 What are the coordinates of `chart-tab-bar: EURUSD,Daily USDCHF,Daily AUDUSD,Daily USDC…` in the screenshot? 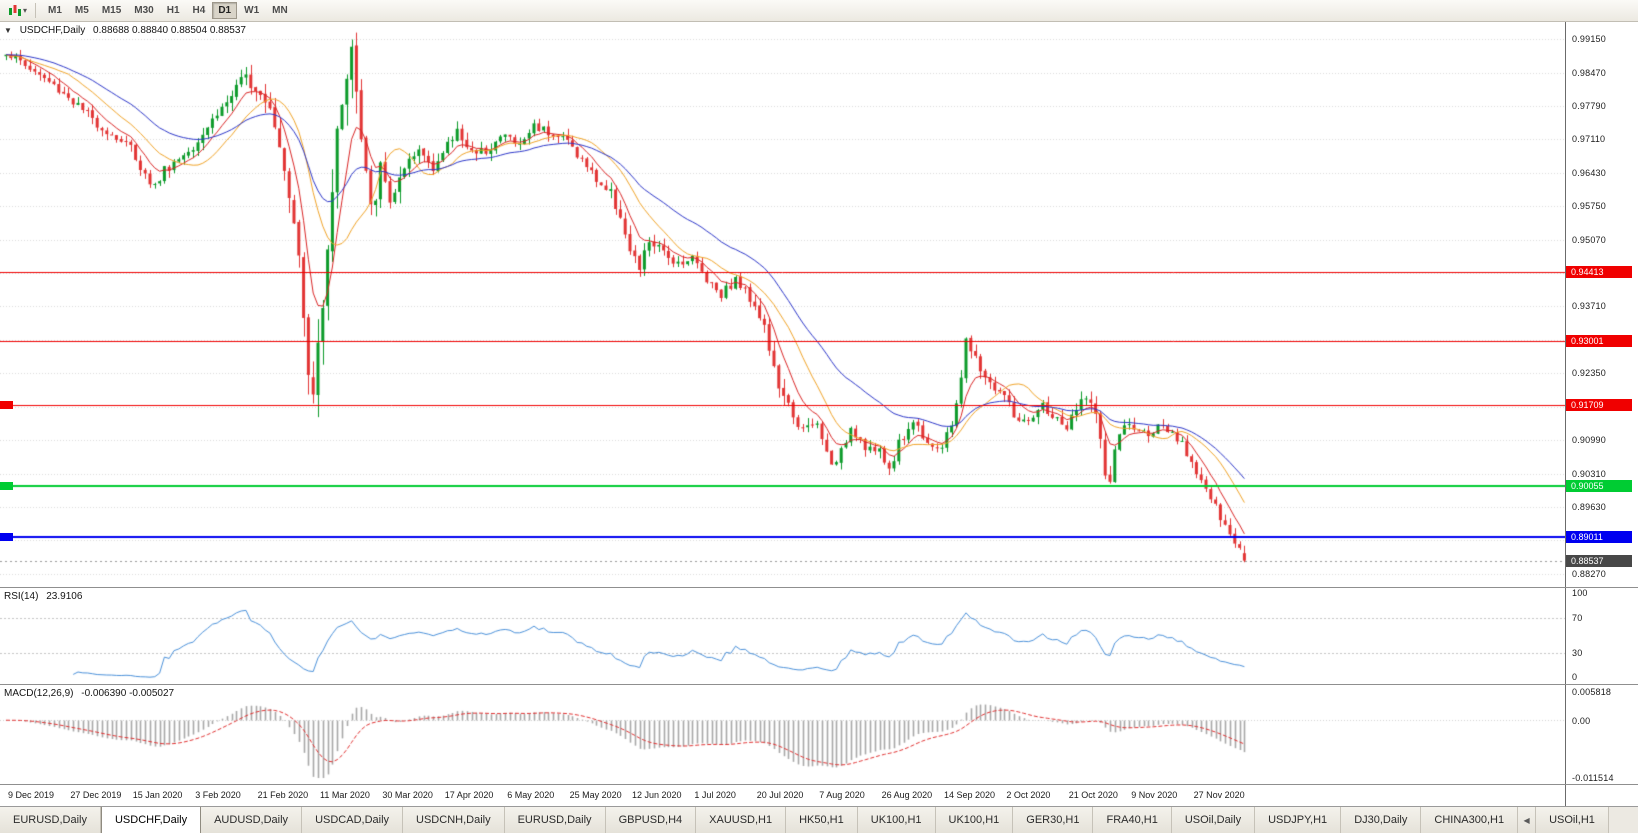 It's located at (819, 820).